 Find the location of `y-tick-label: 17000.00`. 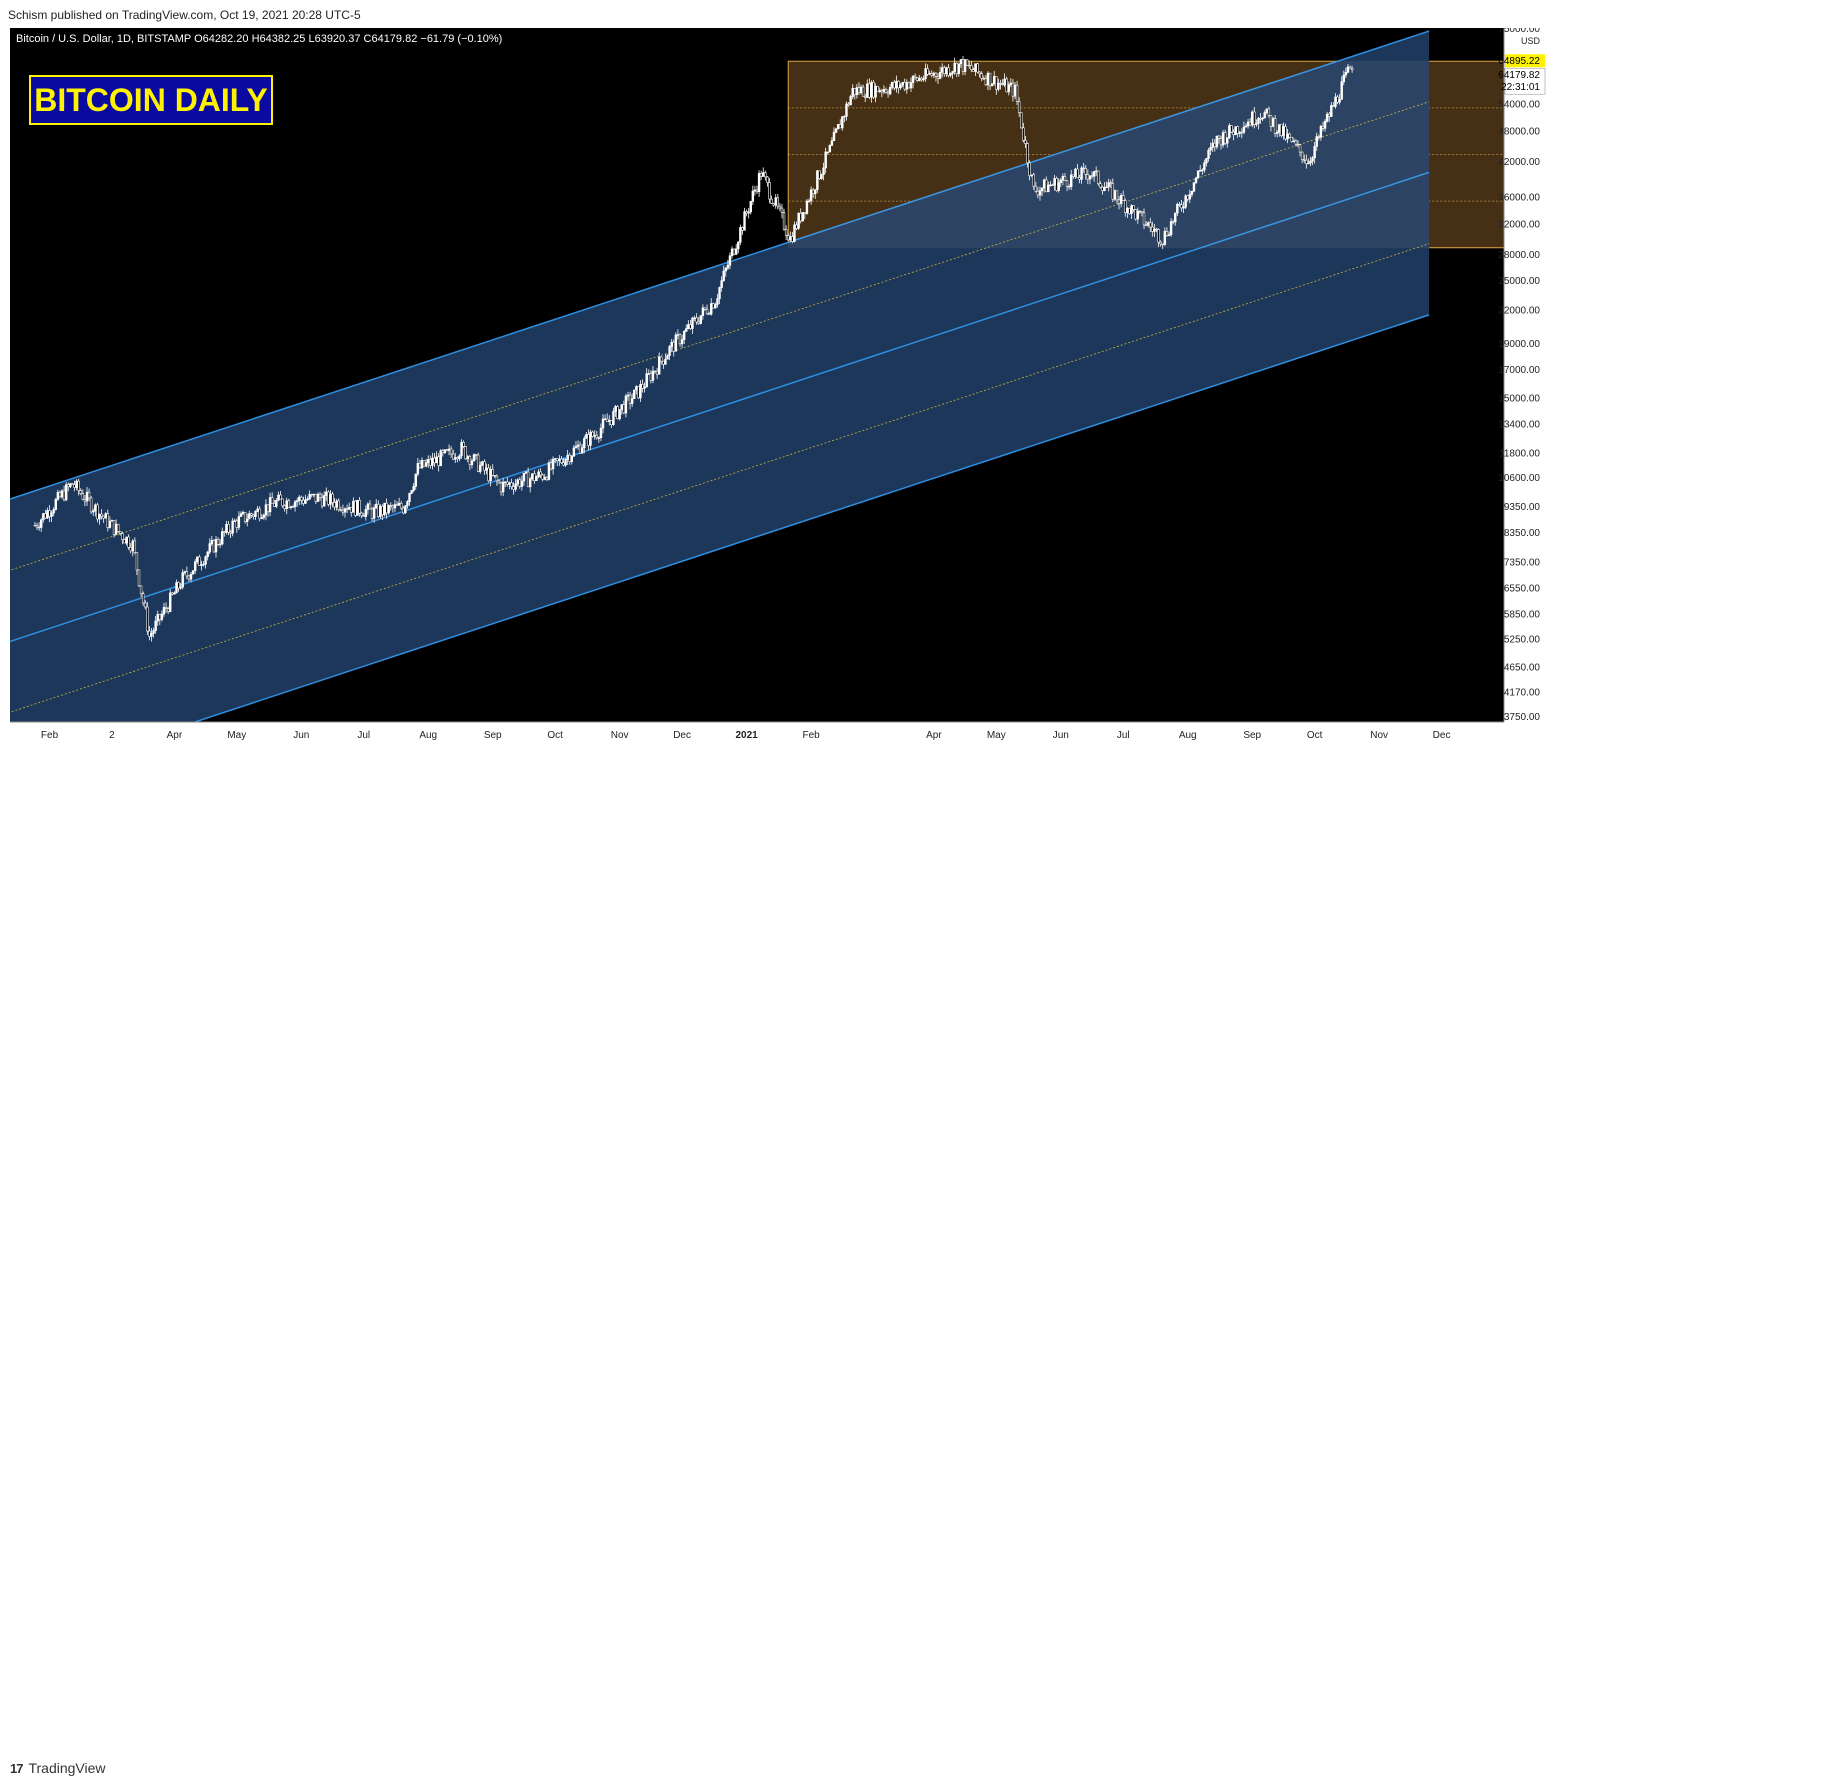

y-tick-label: 17000.00 is located at coordinates (1519, 370).